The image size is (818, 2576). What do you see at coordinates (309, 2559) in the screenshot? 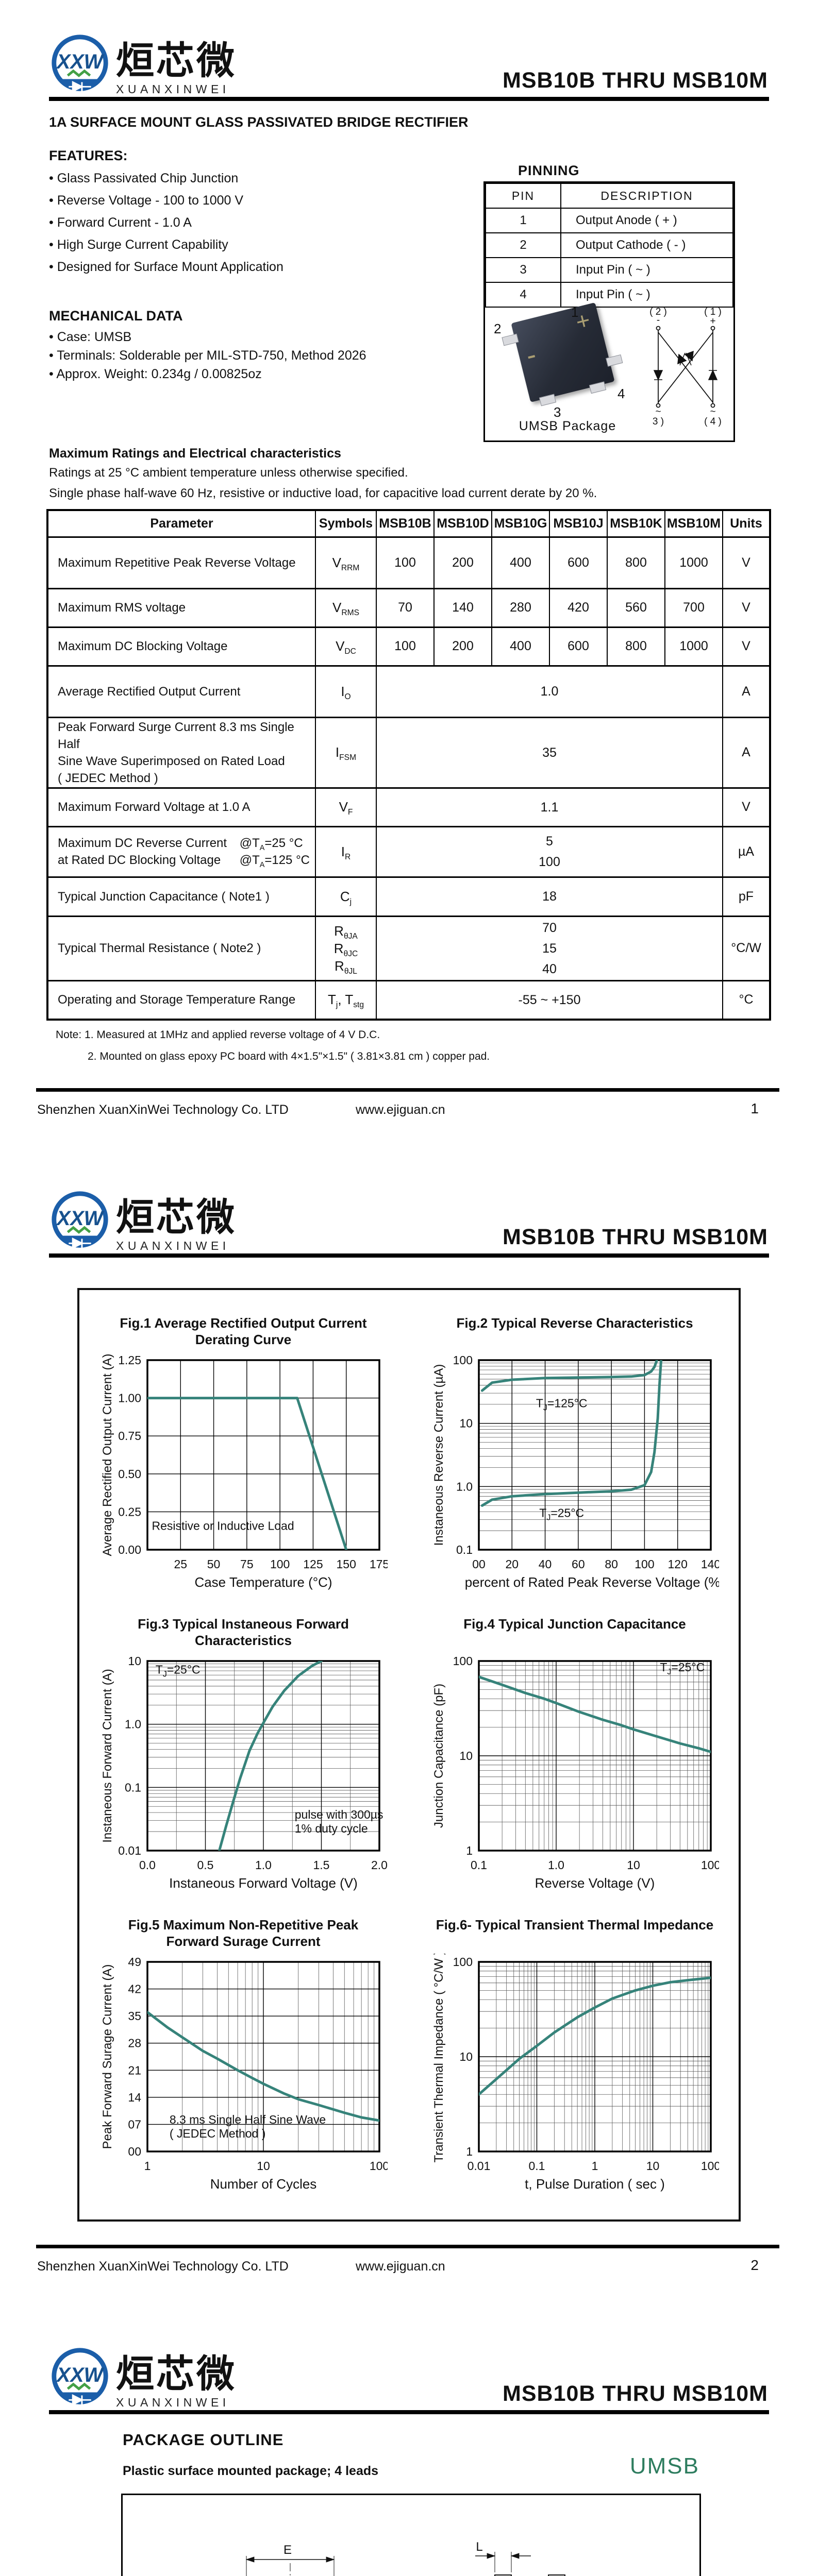
I see `outline-plan-view: E b D` at bounding box center [309, 2559].